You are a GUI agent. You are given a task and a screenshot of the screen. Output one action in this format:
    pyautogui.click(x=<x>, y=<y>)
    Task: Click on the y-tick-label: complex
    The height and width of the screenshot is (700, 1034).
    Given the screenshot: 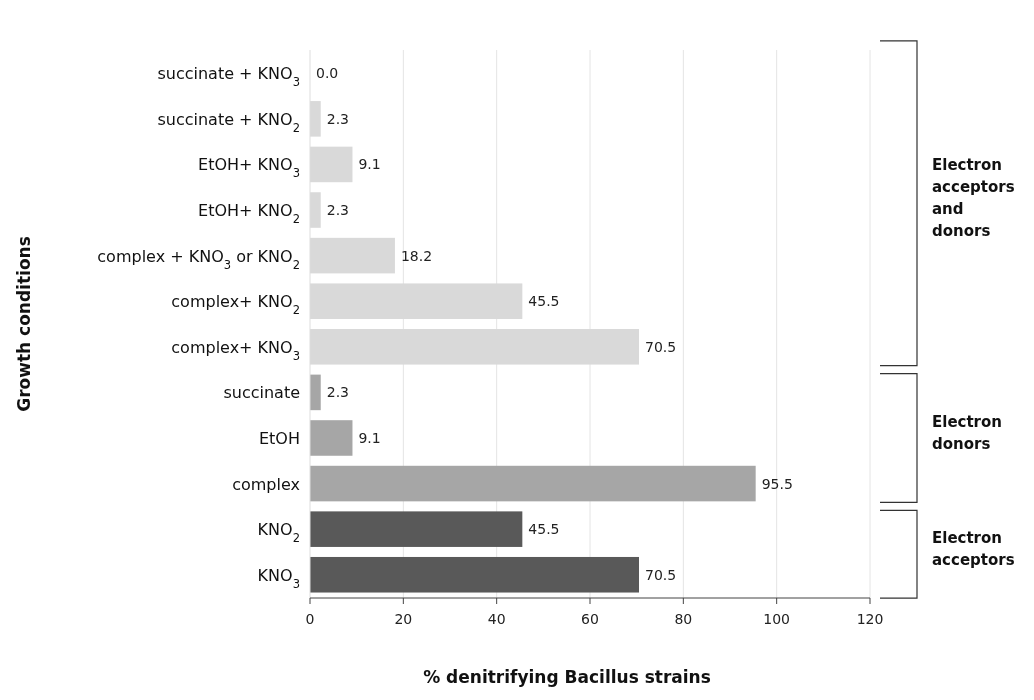 What is the action you would take?
    pyautogui.click(x=266, y=484)
    